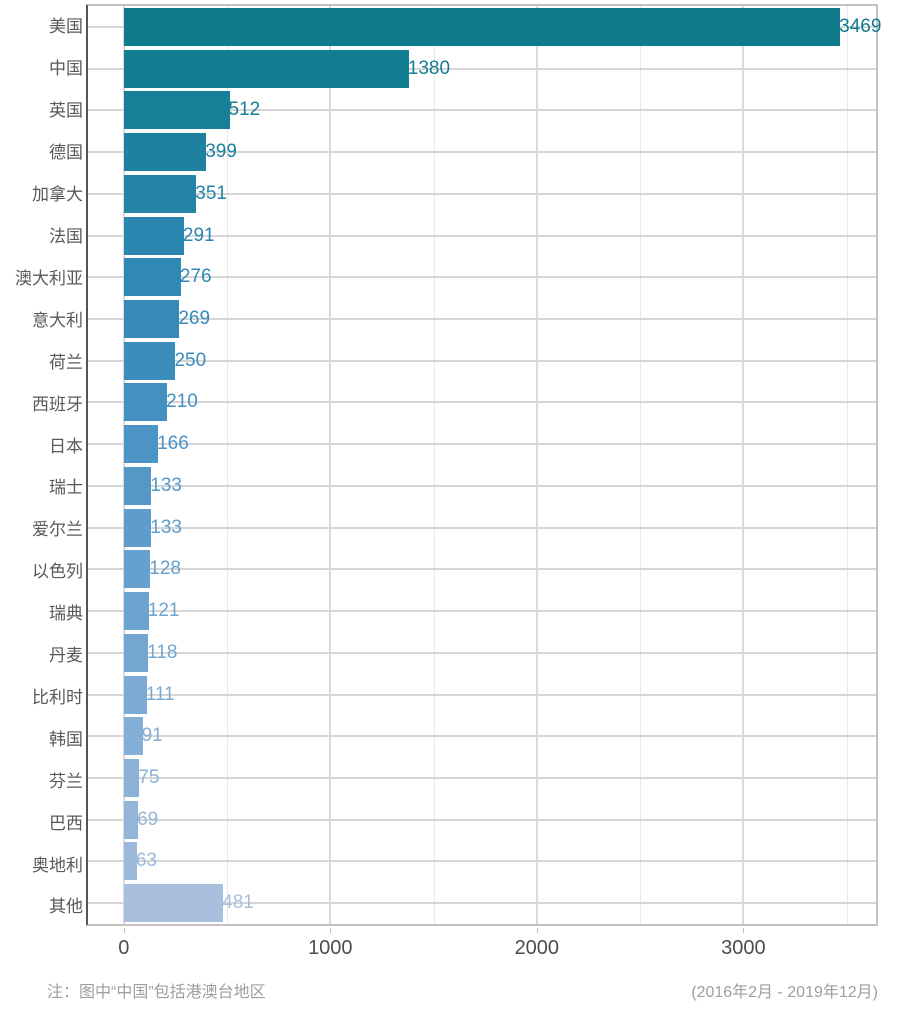 This screenshot has height=1018, width=899. I want to click on y-category-label: 奥地利, so click(57, 865).